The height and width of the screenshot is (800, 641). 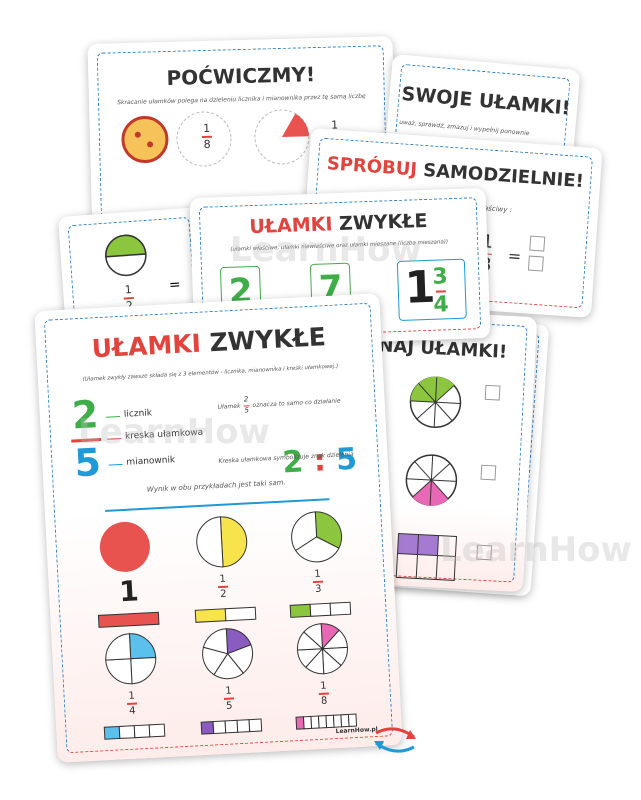 I want to click on swap-arrows, so click(x=395, y=740).